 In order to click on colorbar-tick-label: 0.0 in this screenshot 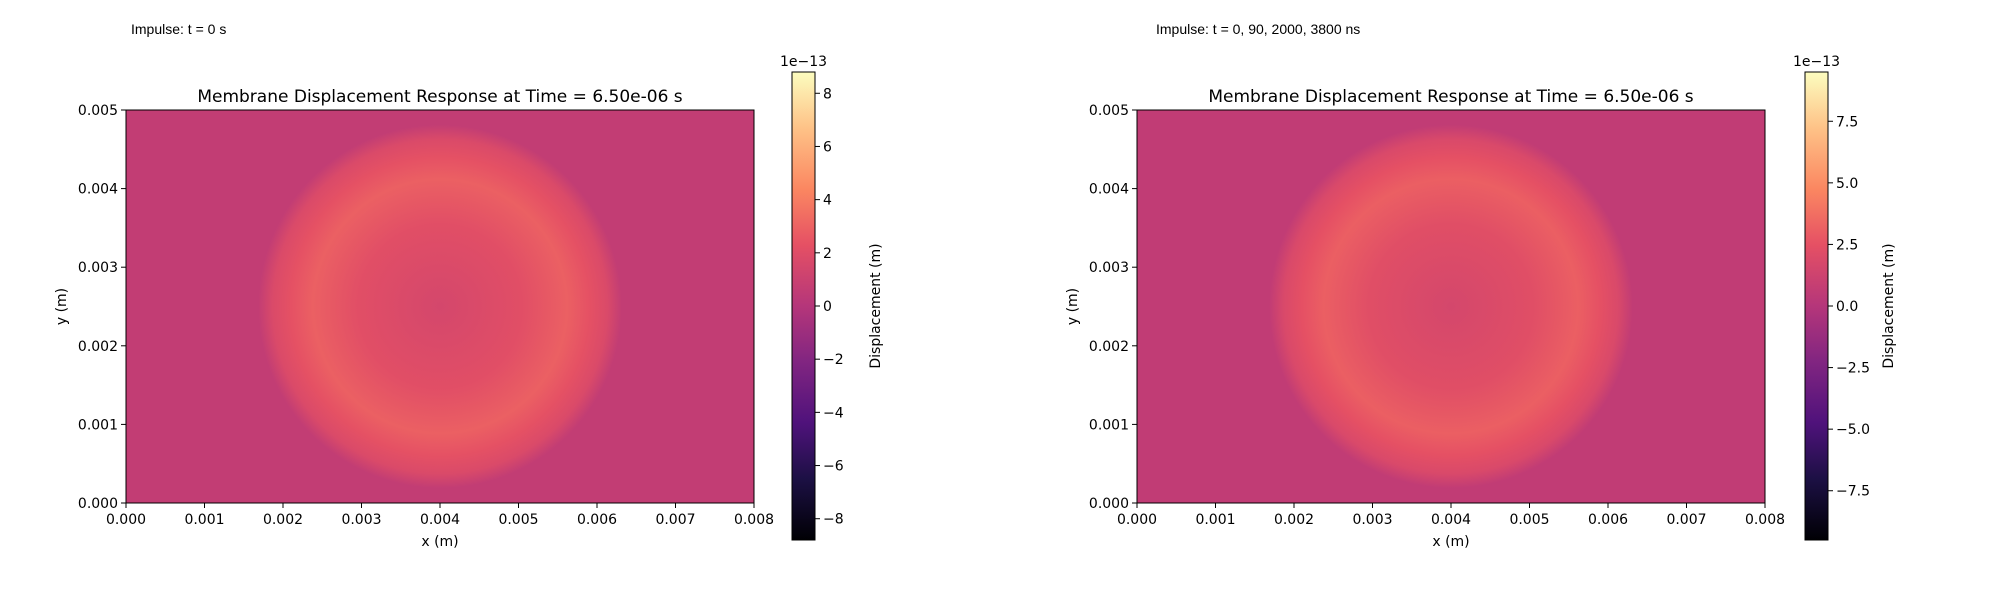, I will do `click(1847, 307)`.